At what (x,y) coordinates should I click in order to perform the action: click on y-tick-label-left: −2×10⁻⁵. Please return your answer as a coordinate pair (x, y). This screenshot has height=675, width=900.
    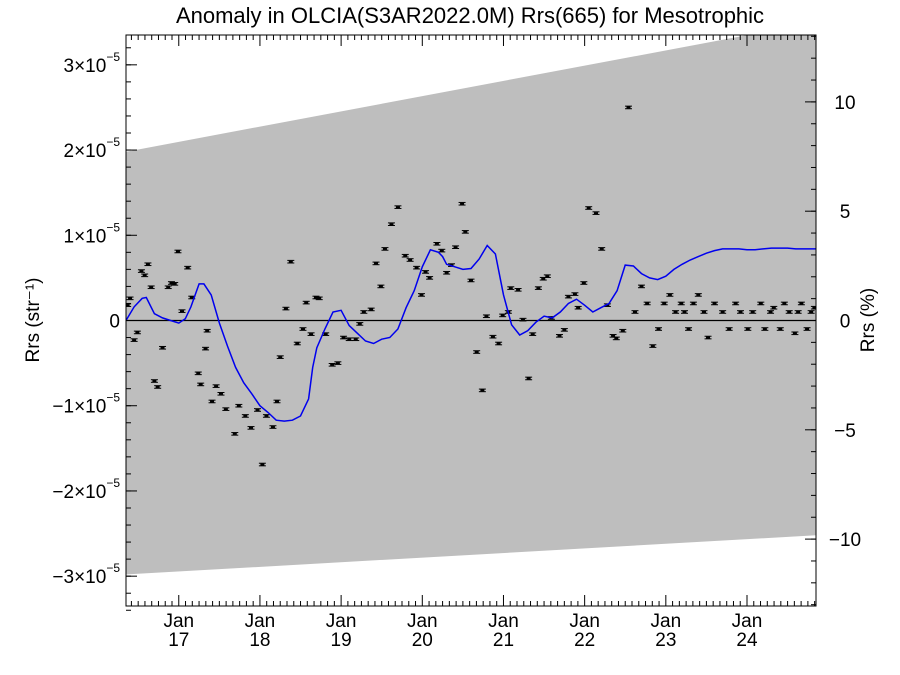
    Looking at the image, I should click on (86, 489).